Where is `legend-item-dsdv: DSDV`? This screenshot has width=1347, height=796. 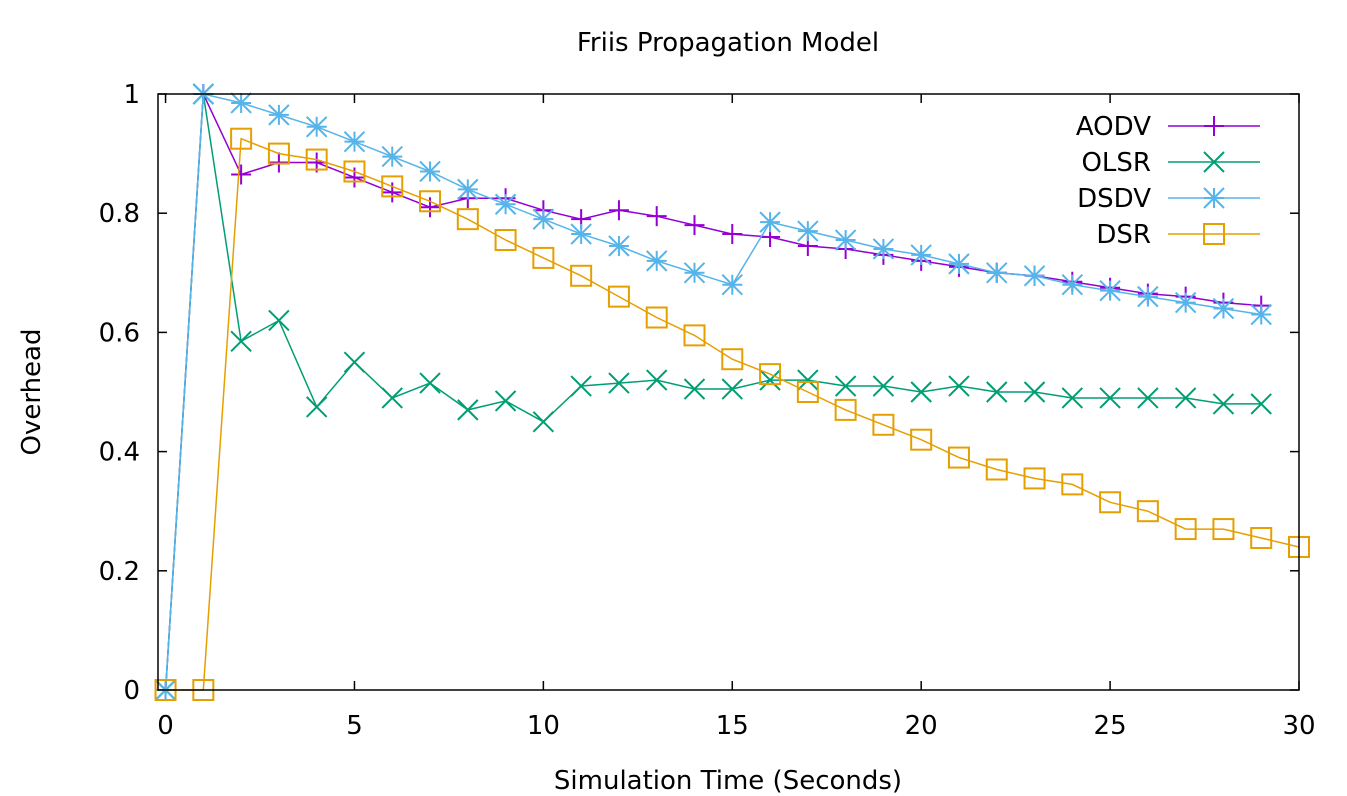
legend-item-dsdv: DSDV is located at coordinates (1168, 199).